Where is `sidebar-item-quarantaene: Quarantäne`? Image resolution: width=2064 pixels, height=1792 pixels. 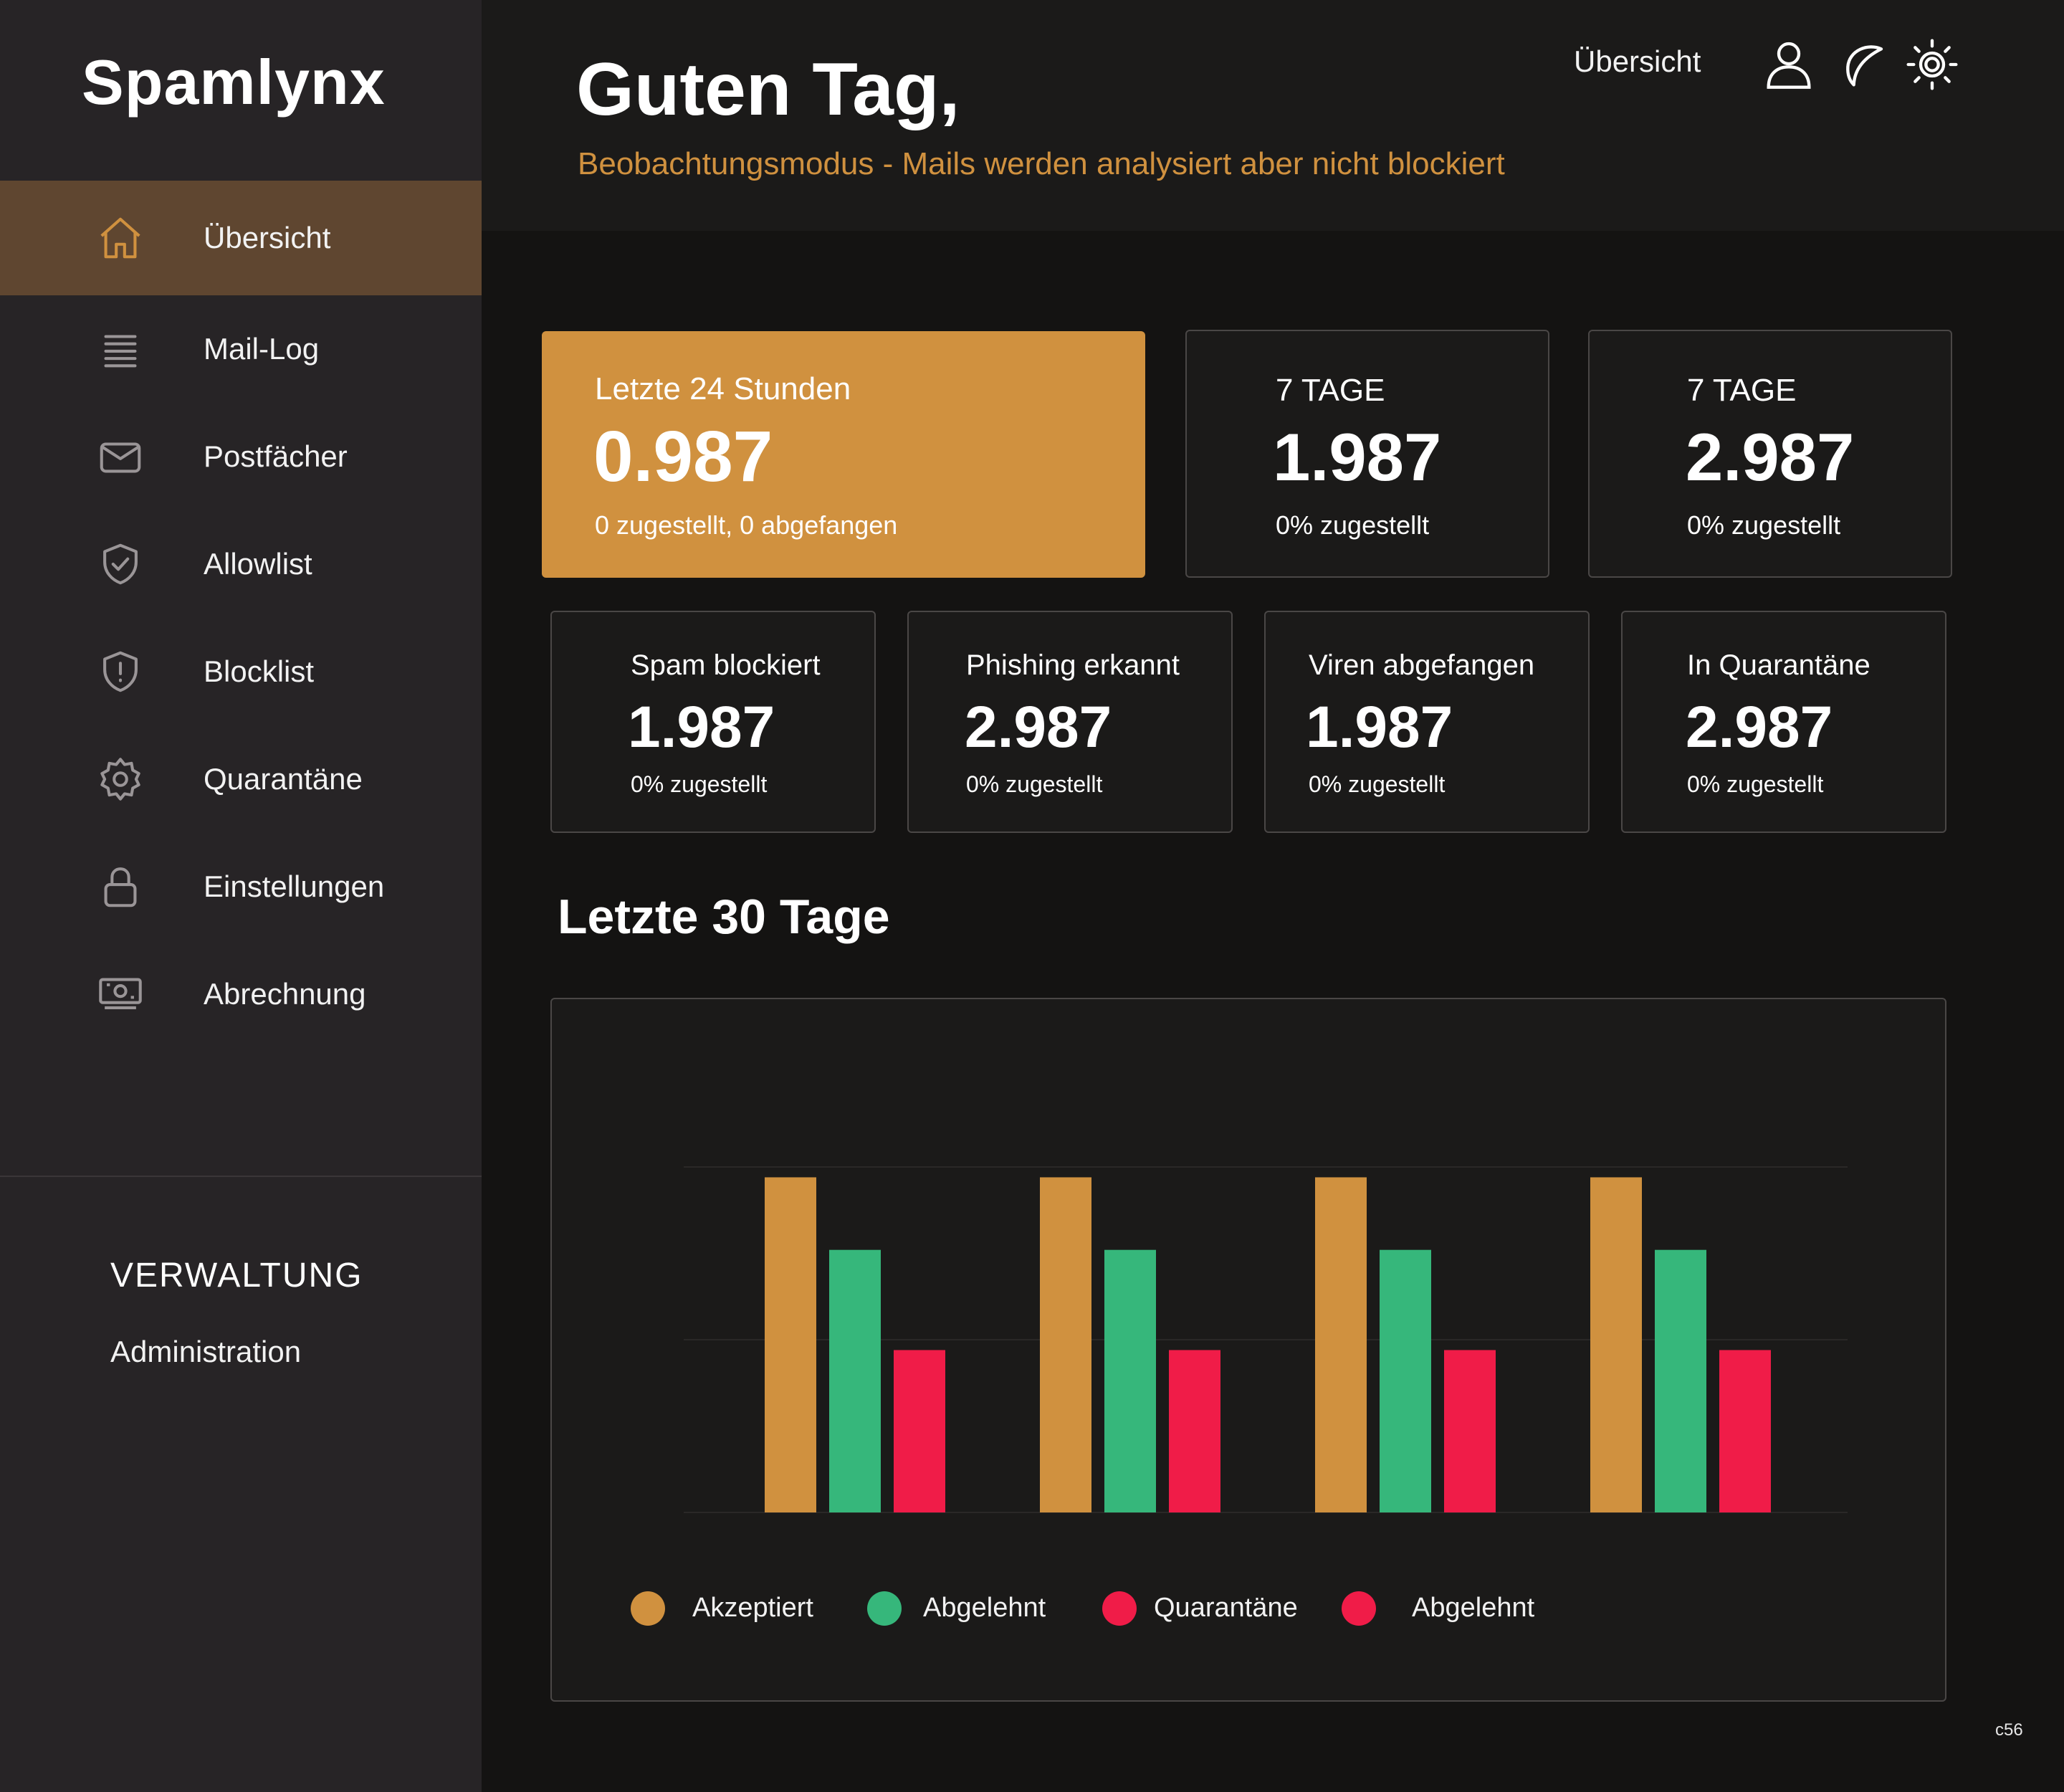
sidebar-item-quarantaene: Quarantäne is located at coordinates (241, 779).